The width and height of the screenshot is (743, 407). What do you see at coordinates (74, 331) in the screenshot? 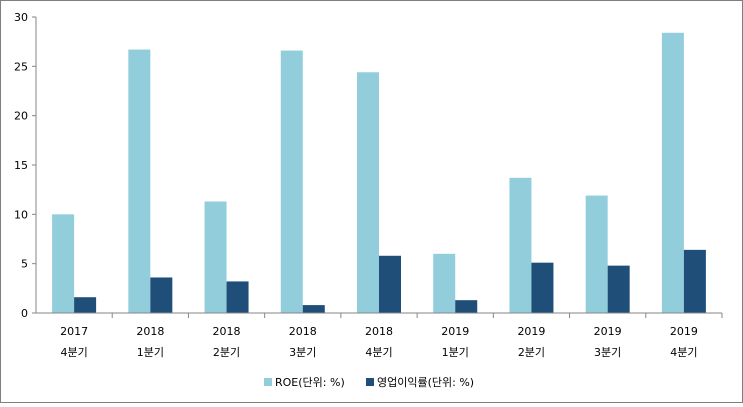
I see `x-category-year: 2017` at bounding box center [74, 331].